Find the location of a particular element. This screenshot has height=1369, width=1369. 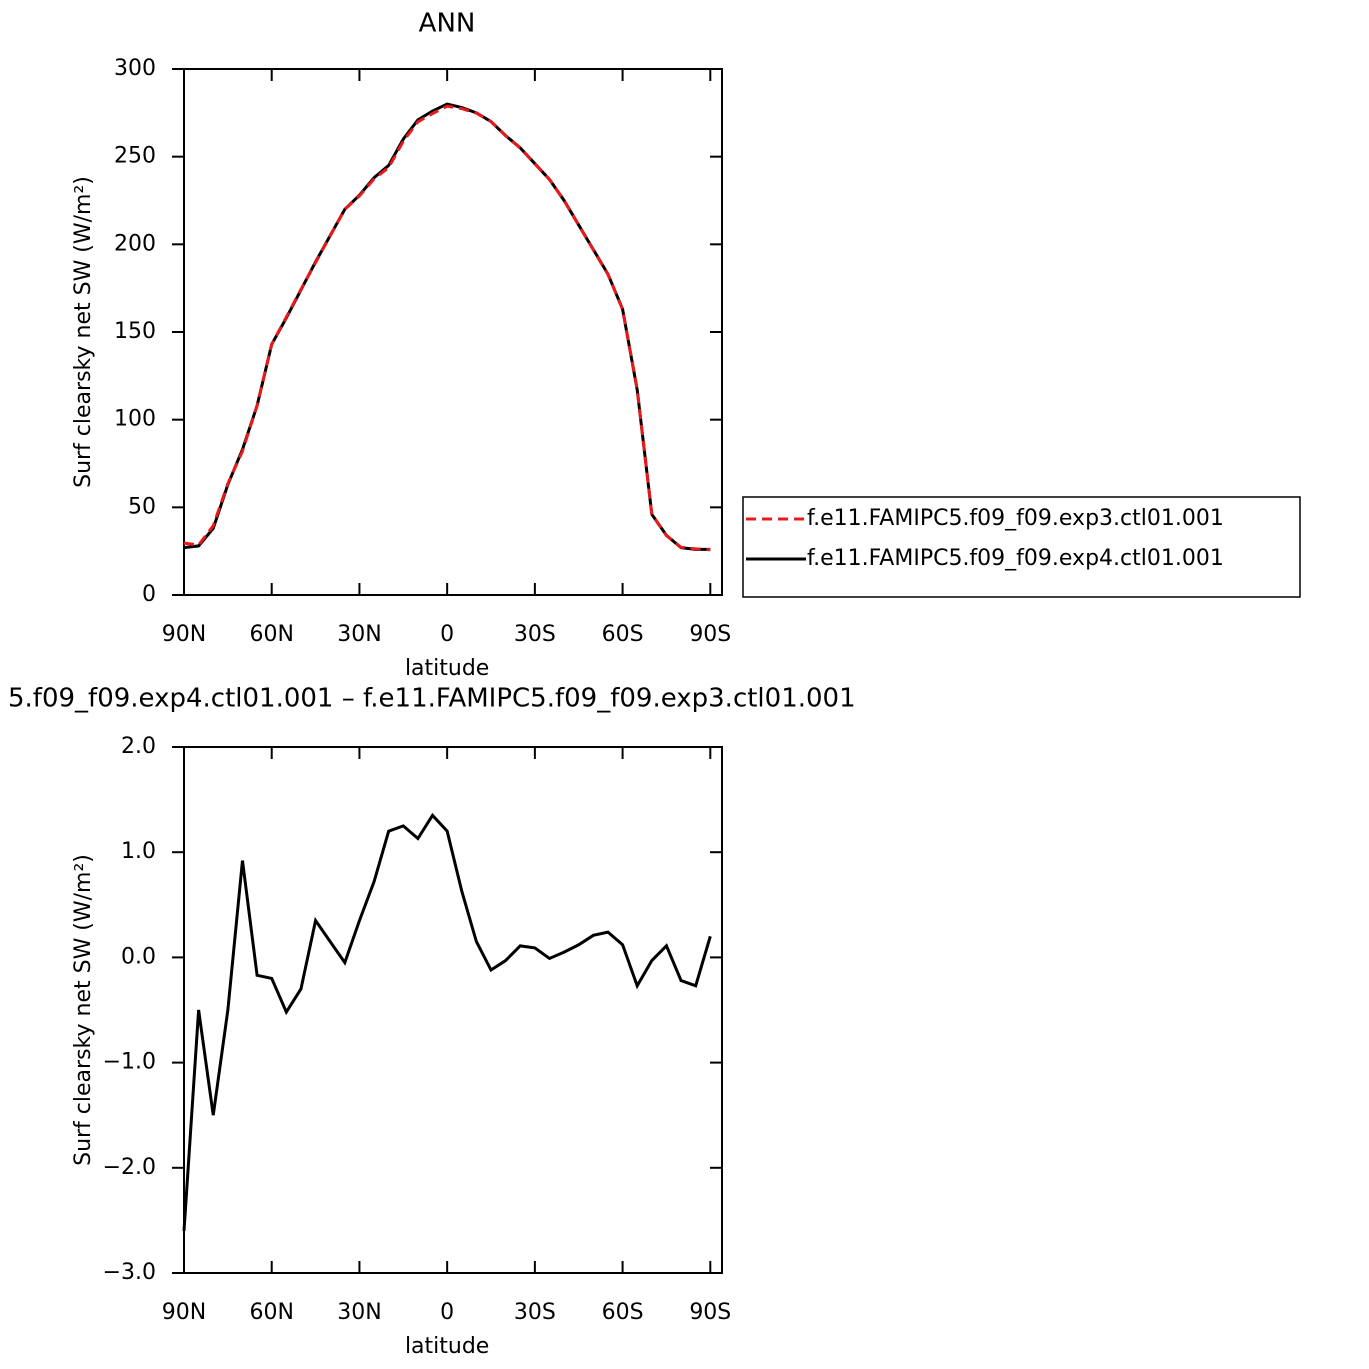

y-tick-label: 150 is located at coordinates (135, 331).